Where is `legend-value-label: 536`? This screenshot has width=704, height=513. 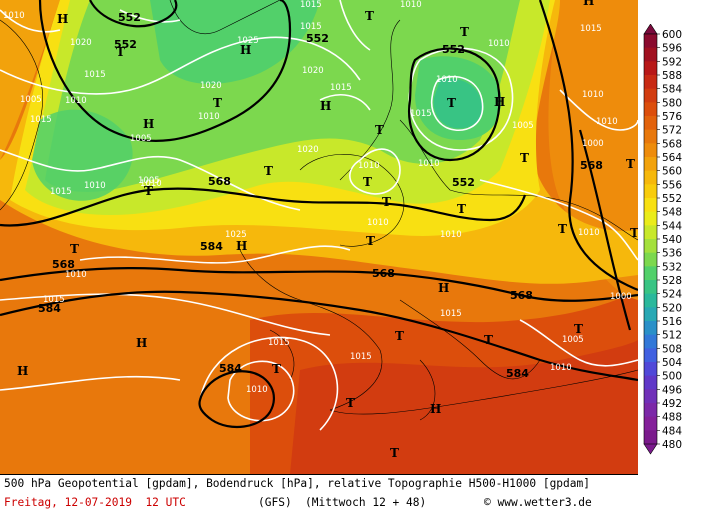 legend-value-label: 536 is located at coordinates (672, 254).